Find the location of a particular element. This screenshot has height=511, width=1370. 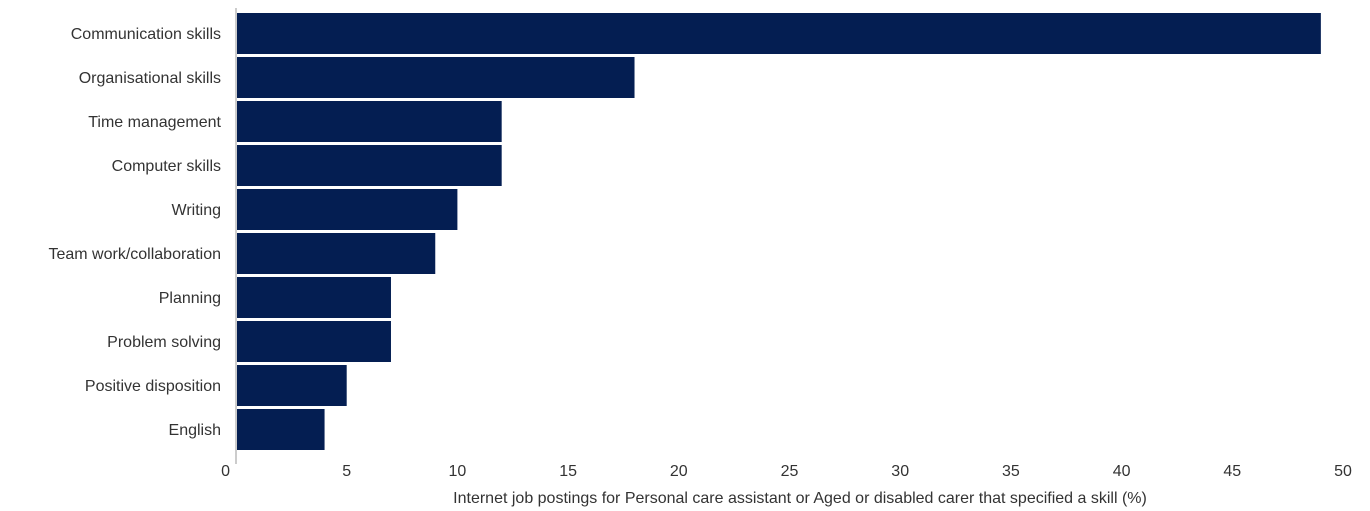

x-tick-label: 20 is located at coordinates (679, 471).